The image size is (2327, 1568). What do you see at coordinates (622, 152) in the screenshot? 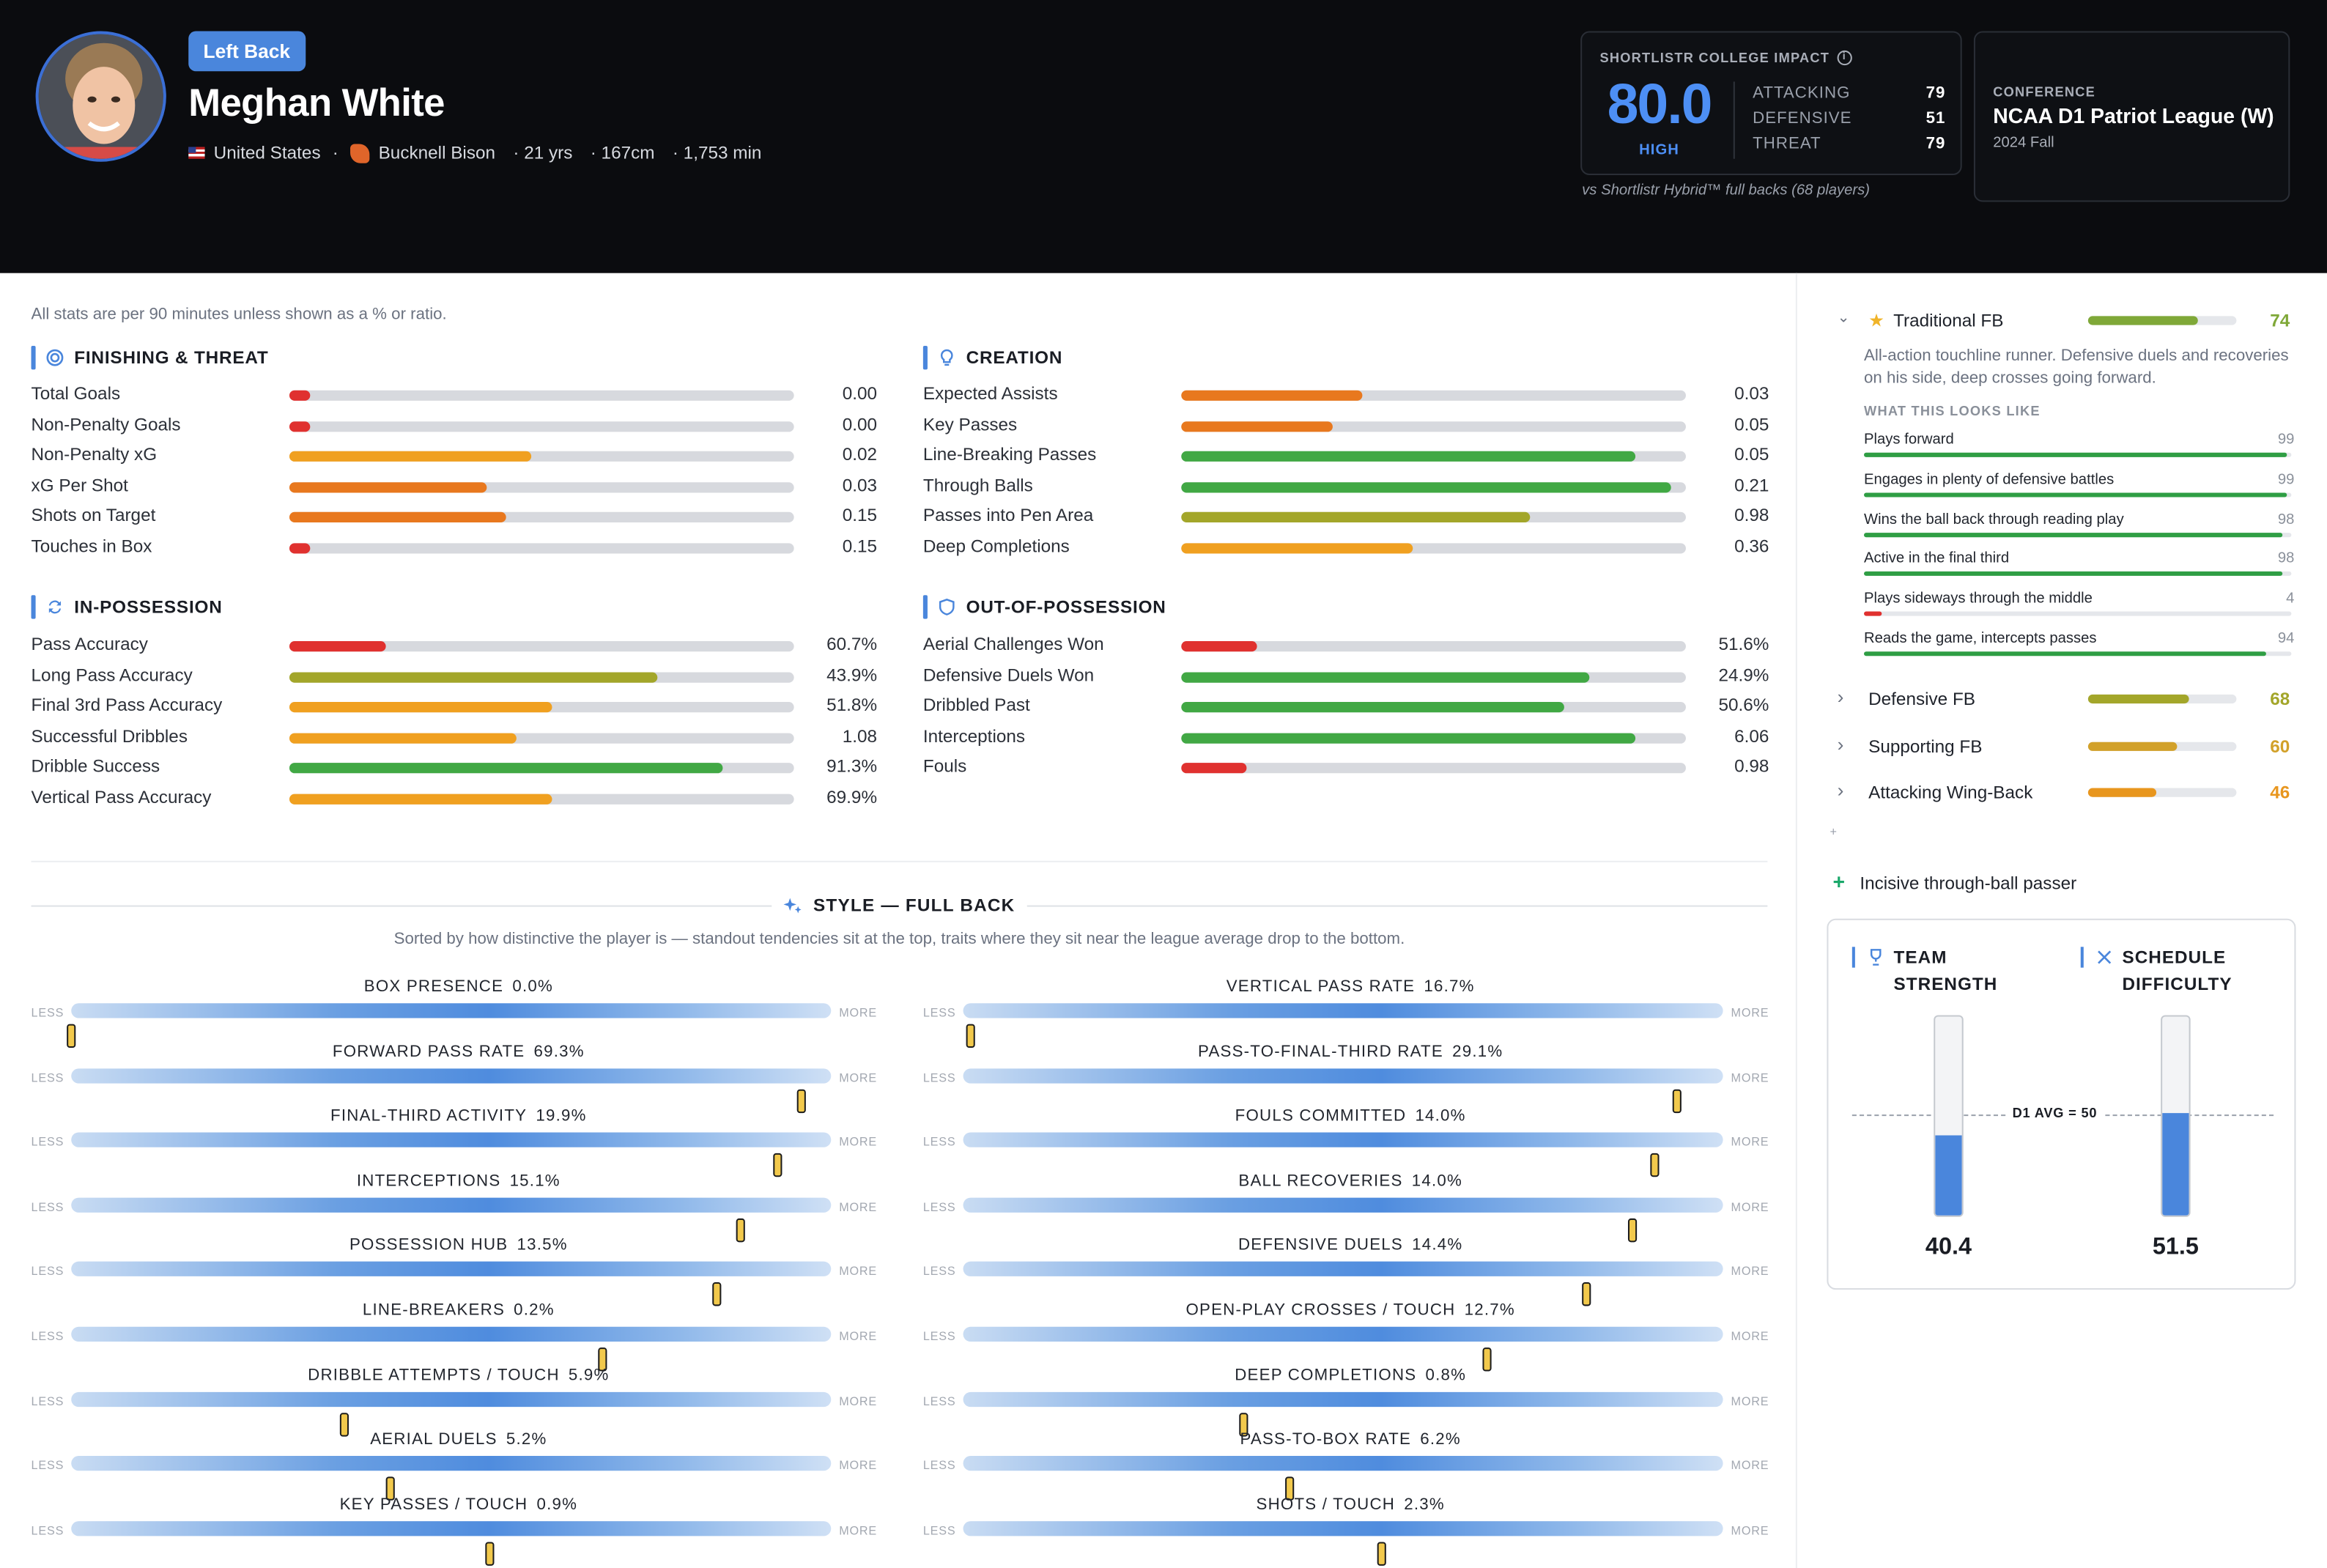
I see `player-height: · 167cm` at bounding box center [622, 152].